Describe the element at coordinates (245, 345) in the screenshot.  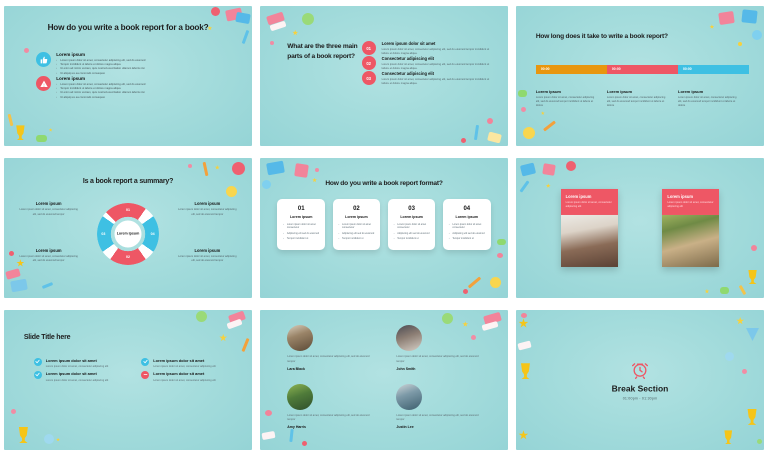
I see `deco-pencil-orange` at that location.